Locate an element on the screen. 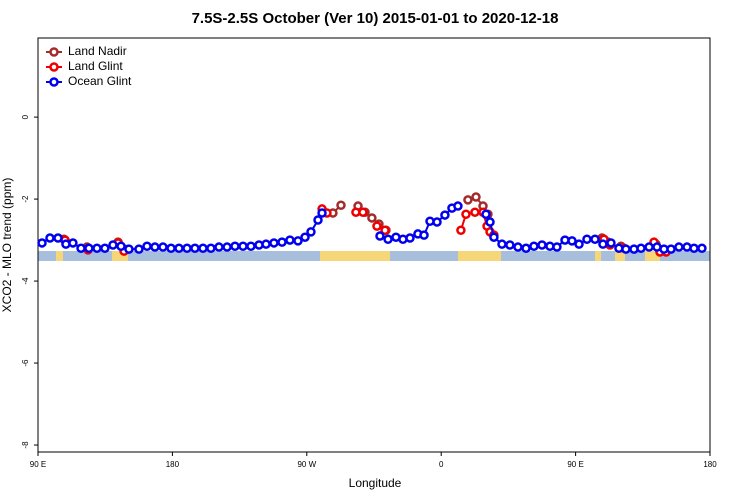 The height and width of the screenshot is (500, 750). y-tick-label: -4 is located at coordinates (25, 281).